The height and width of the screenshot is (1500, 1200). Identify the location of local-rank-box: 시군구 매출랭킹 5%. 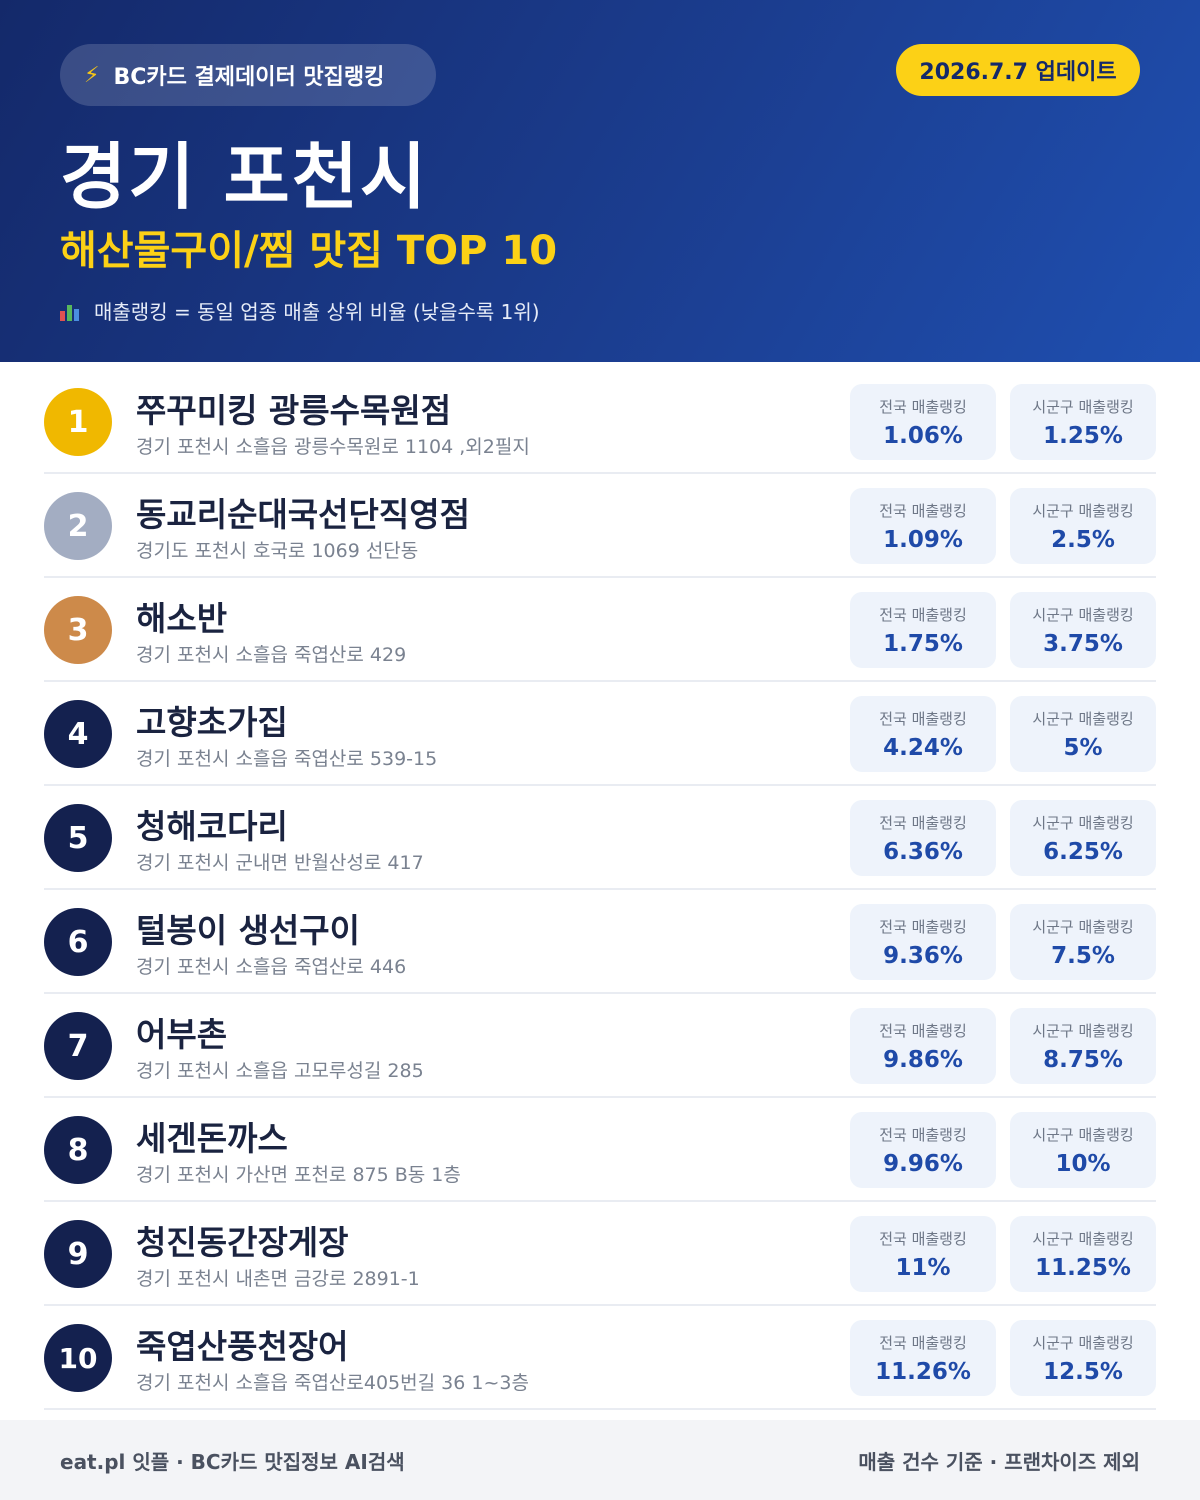
(1083, 734).